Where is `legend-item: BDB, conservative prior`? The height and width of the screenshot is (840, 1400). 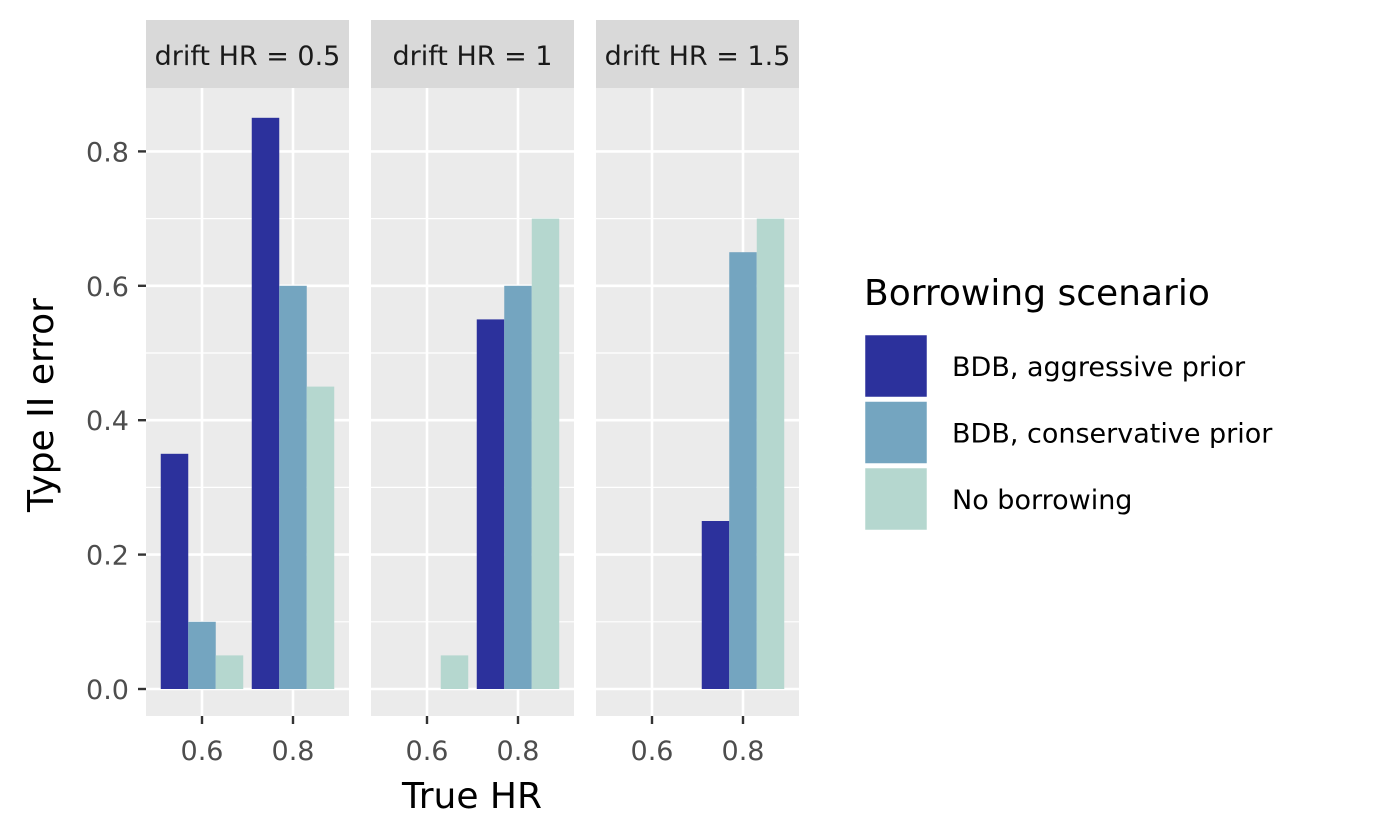
legend-item: BDB, conservative prior is located at coordinates (1067, 432).